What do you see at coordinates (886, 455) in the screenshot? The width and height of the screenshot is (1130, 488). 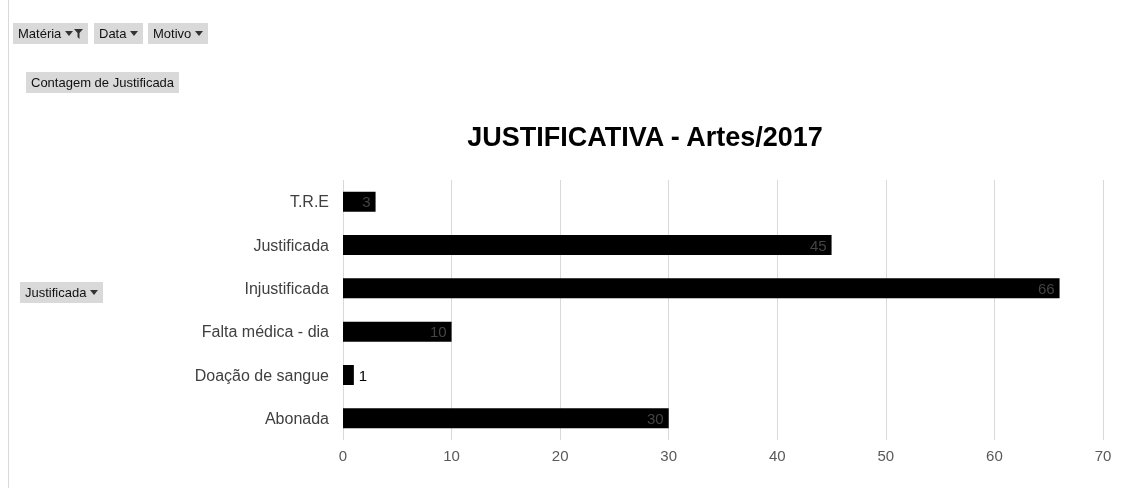 I see `x-tick-label: 50` at bounding box center [886, 455].